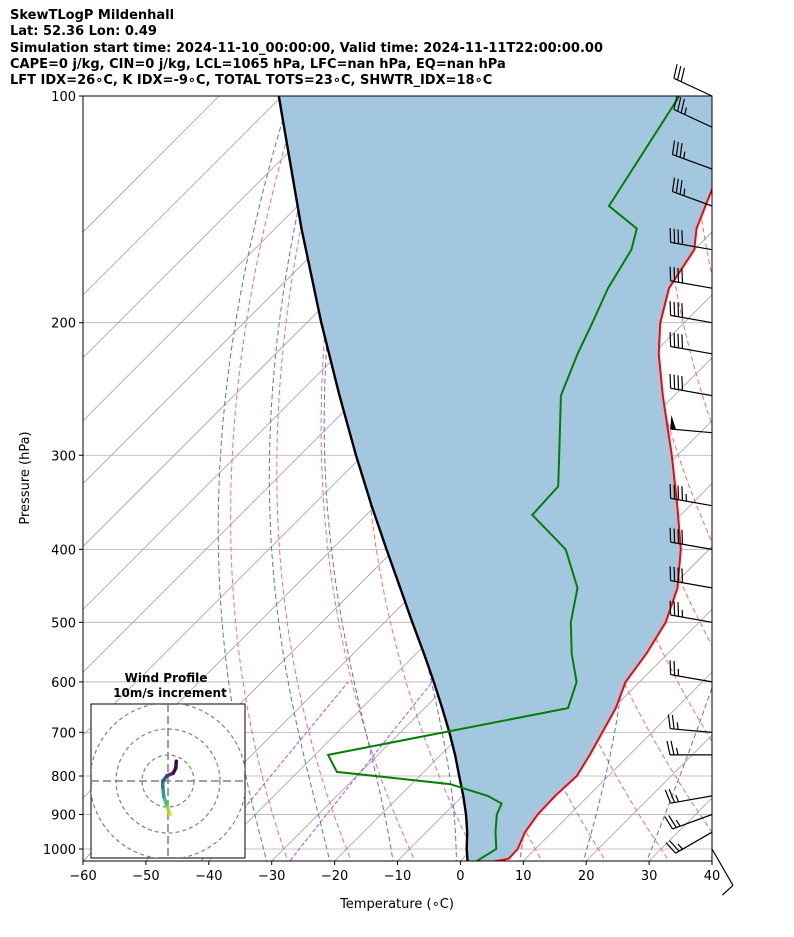 This screenshot has height=937, width=794. Describe the element at coordinates (166, 678) in the screenshot. I see `hodograph-title: Wind Profile` at that location.